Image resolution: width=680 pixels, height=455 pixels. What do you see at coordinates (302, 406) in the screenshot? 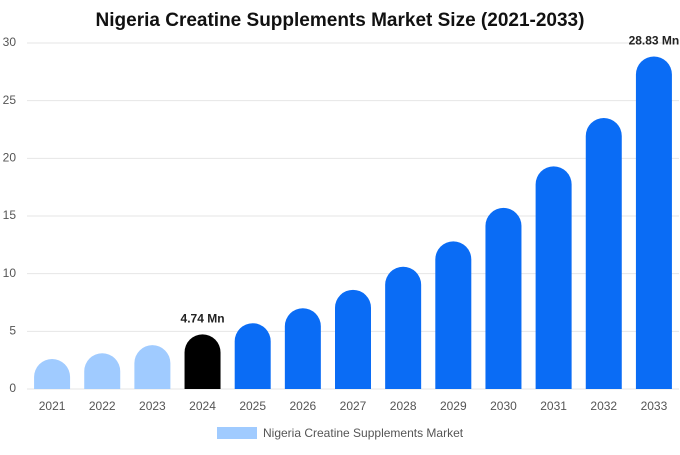
I see `x-tick-label: 2026` at bounding box center [302, 406].